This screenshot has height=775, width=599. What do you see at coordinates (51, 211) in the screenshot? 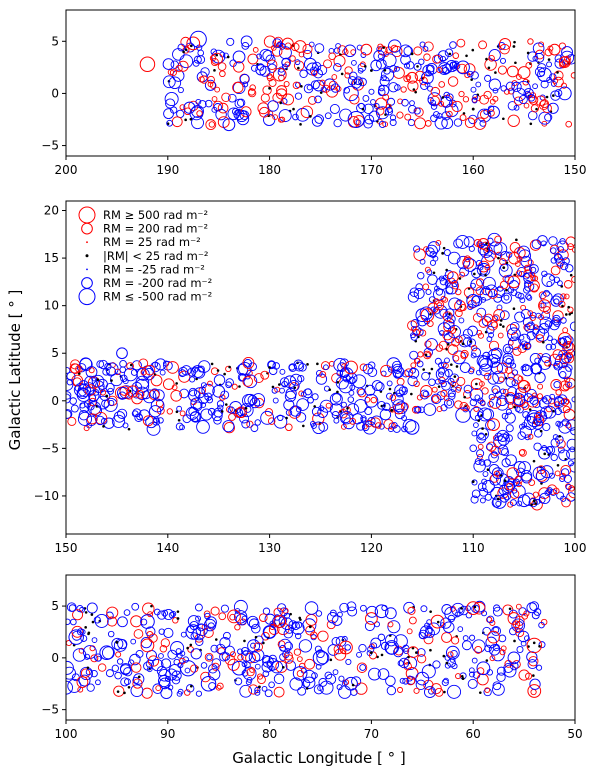
I see `y-tick-label: 20` at bounding box center [51, 211].